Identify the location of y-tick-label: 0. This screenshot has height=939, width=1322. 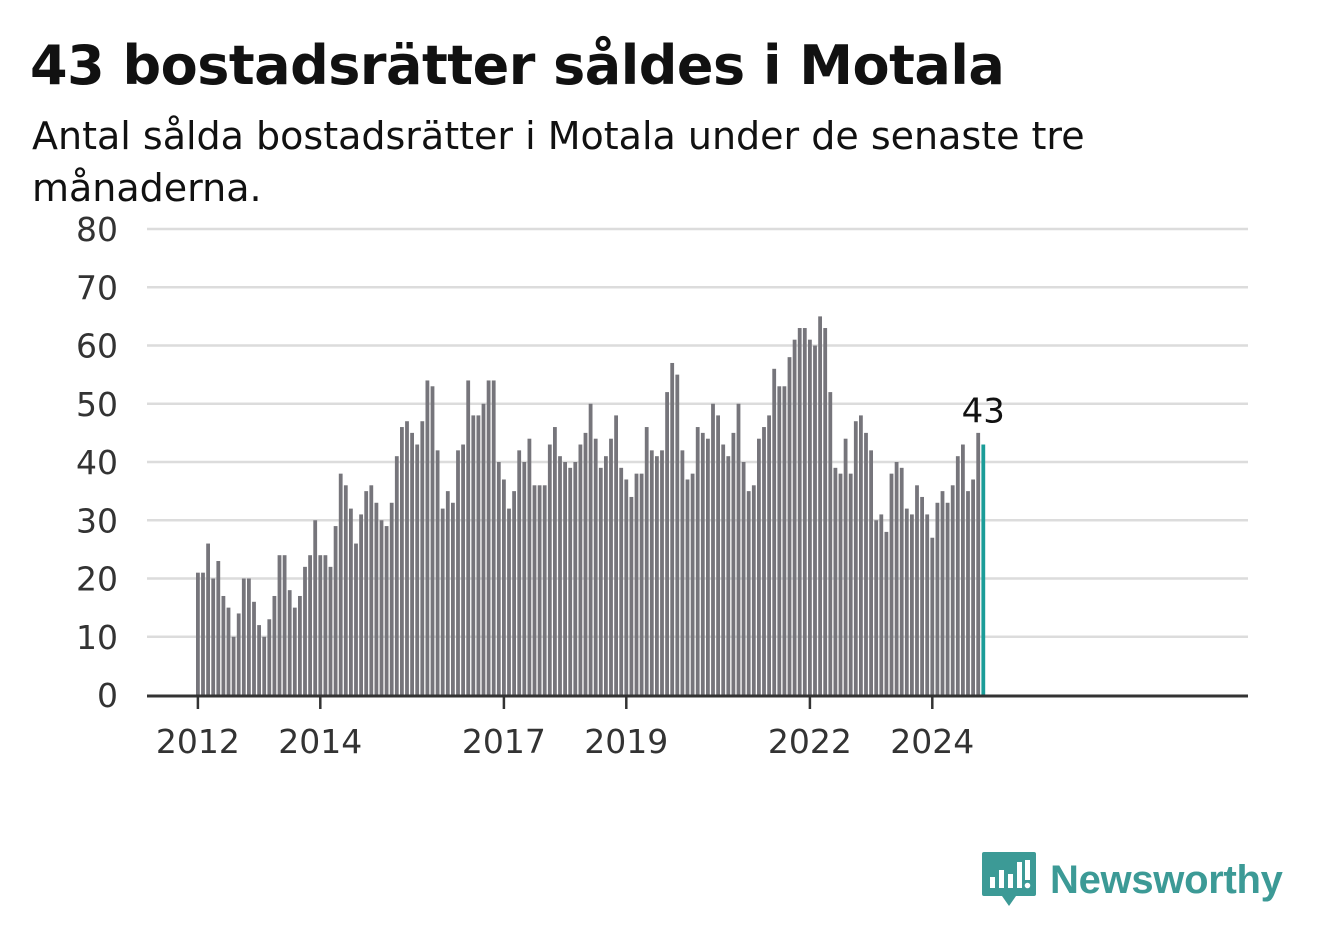
(107, 695).